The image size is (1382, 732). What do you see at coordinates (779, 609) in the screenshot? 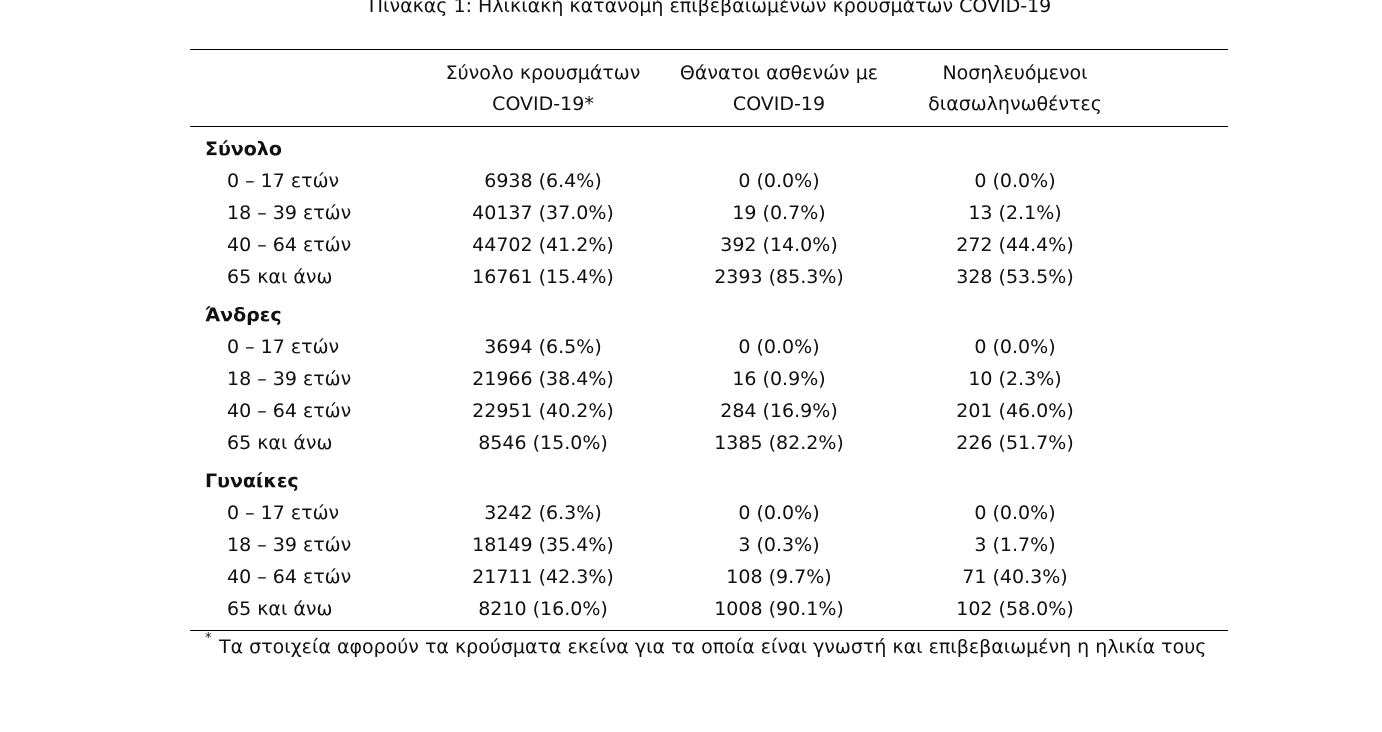
I see `cell: 1008 (90.1%)` at bounding box center [779, 609].